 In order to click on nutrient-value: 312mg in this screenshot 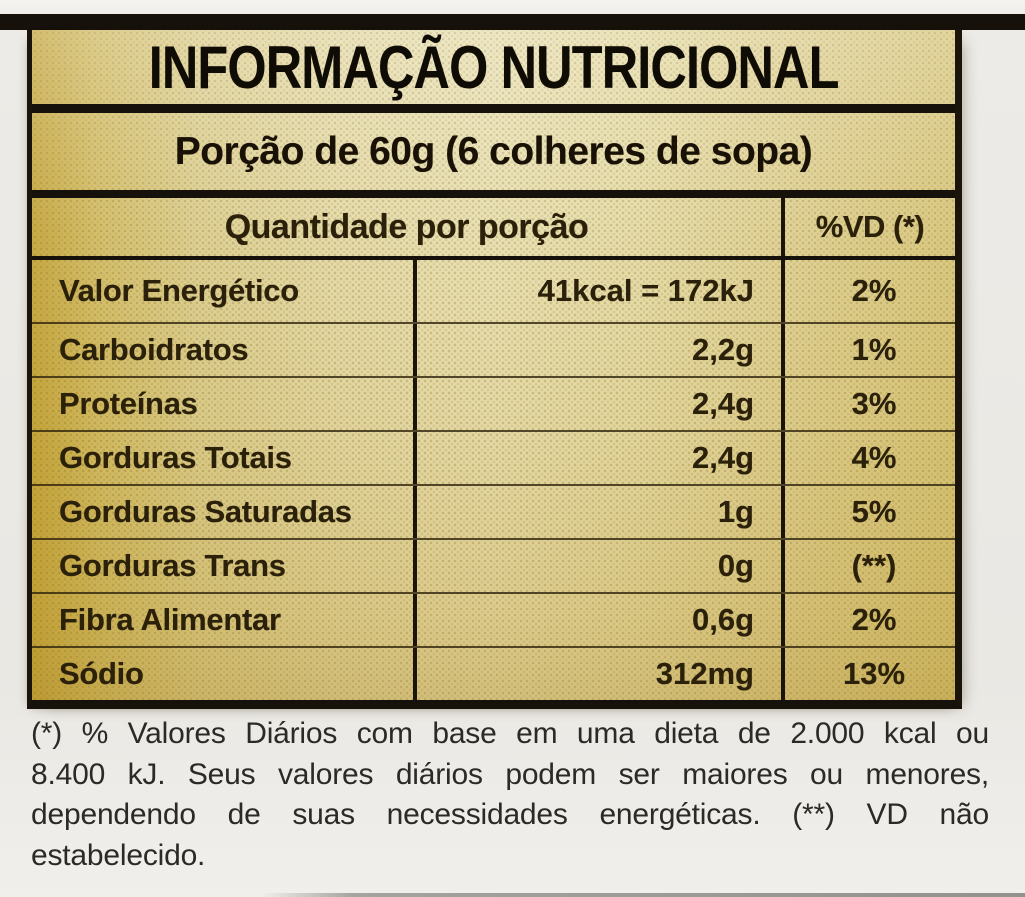, I will do `click(601, 674)`.